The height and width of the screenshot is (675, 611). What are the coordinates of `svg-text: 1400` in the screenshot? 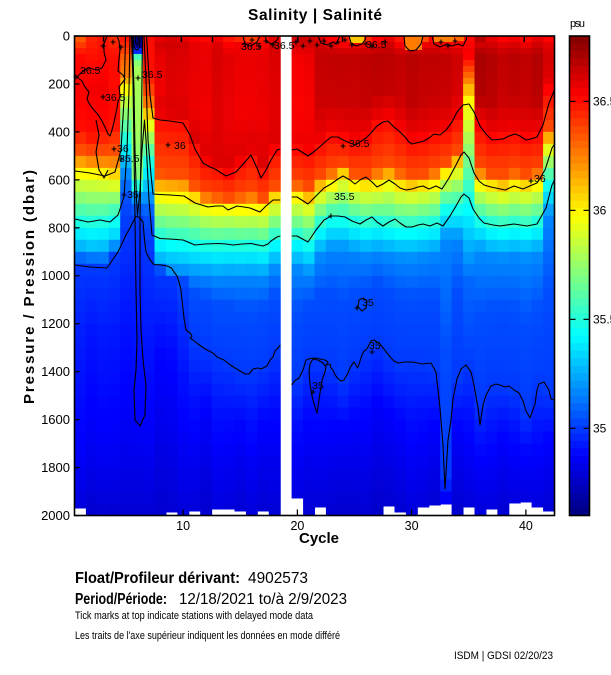 It's located at (55, 371).